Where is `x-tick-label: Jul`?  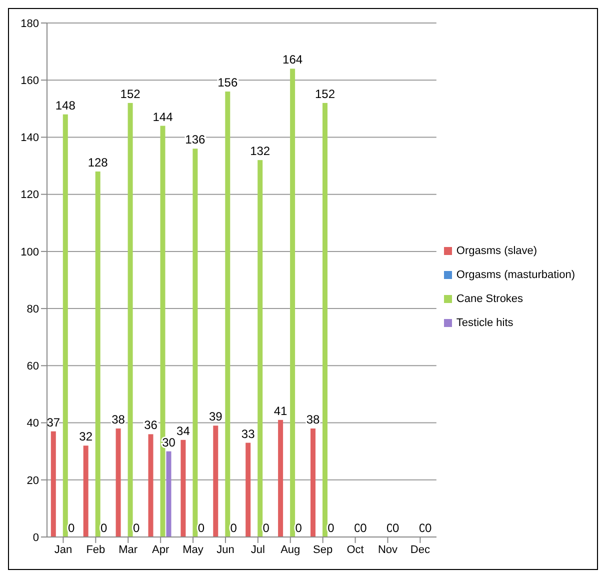 x-tick-label: Jul is located at coordinates (257, 550).